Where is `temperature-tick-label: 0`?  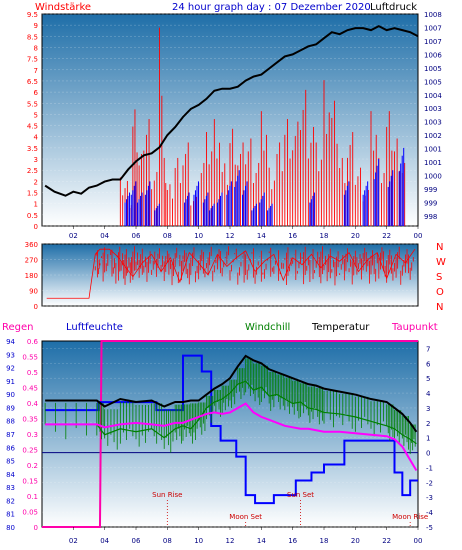 temperature-tick-label: 0 is located at coordinates (428, 454).